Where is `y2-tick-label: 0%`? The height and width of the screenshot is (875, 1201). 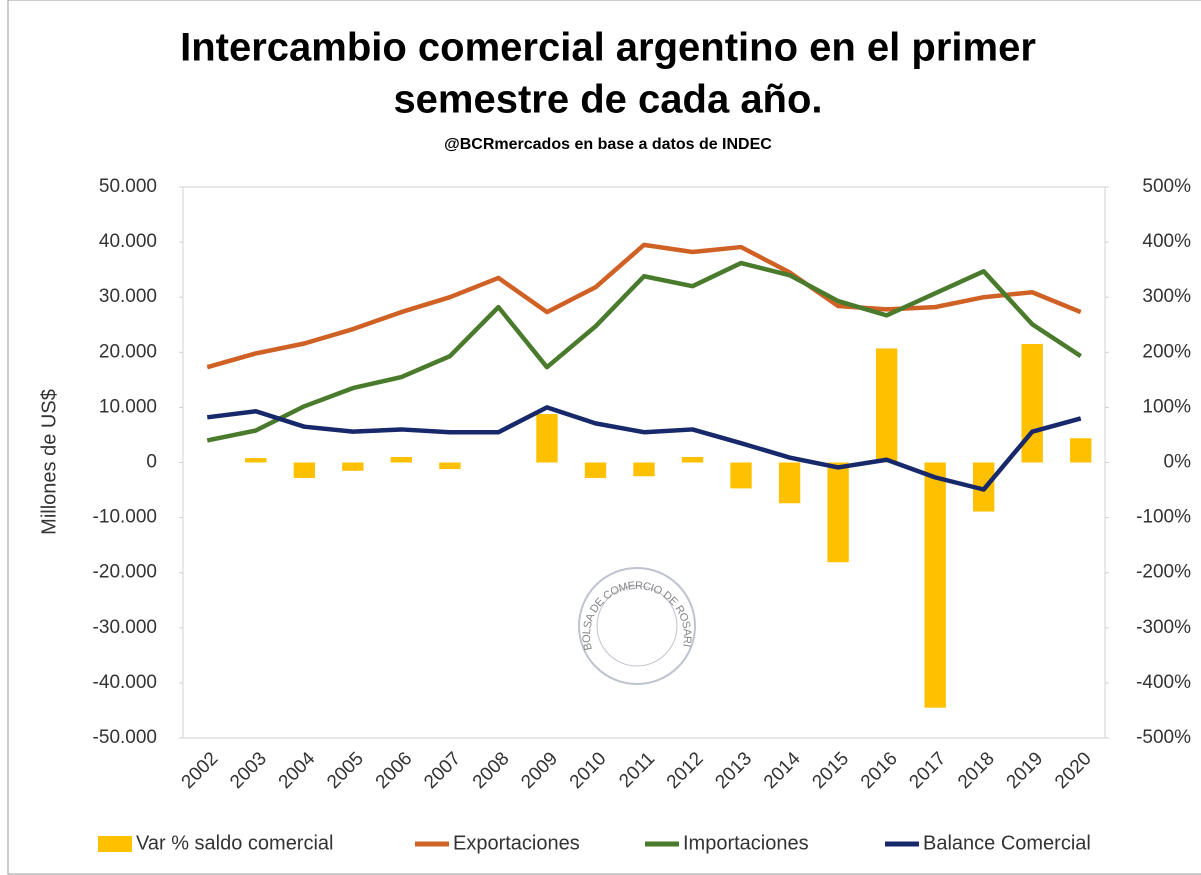 y2-tick-label: 0% is located at coordinates (1178, 462).